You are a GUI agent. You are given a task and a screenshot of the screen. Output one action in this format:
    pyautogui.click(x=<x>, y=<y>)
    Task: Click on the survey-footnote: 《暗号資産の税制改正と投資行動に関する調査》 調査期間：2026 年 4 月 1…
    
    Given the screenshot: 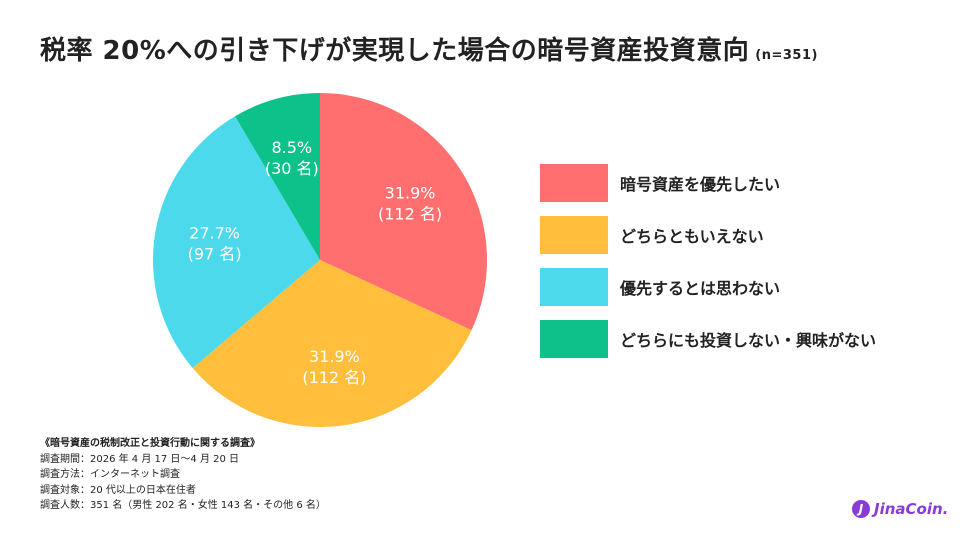 What is the action you would take?
    pyautogui.click(x=183, y=475)
    